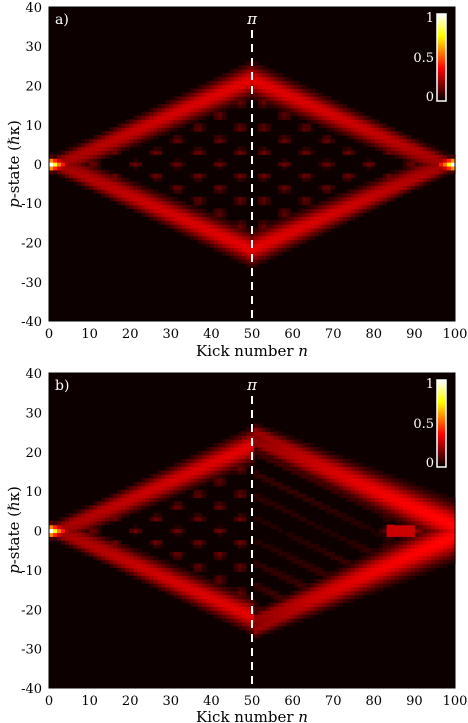  I want to click on colorbar-tick-a-0: 1, so click(430, 18).